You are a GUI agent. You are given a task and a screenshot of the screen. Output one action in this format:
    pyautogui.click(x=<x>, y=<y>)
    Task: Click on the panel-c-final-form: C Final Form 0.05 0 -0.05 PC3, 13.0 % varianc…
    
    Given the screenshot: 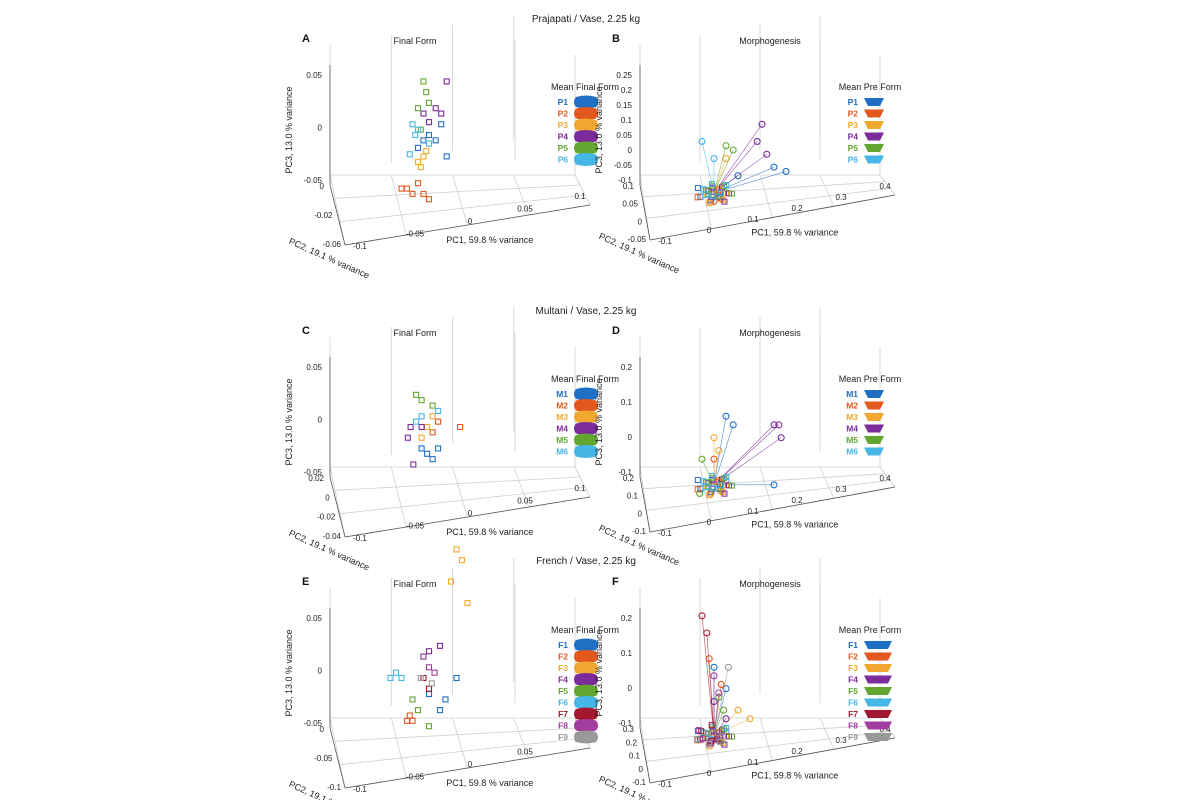 What is the action you would take?
    pyautogui.click(x=451, y=440)
    